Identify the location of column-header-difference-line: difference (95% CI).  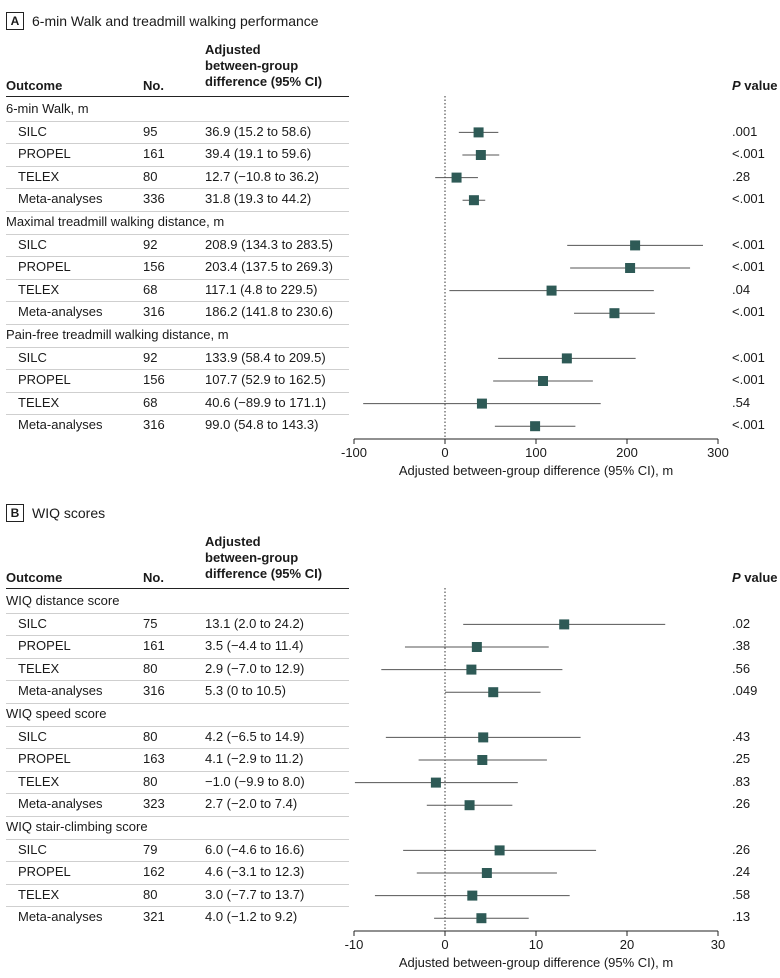
(264, 573).